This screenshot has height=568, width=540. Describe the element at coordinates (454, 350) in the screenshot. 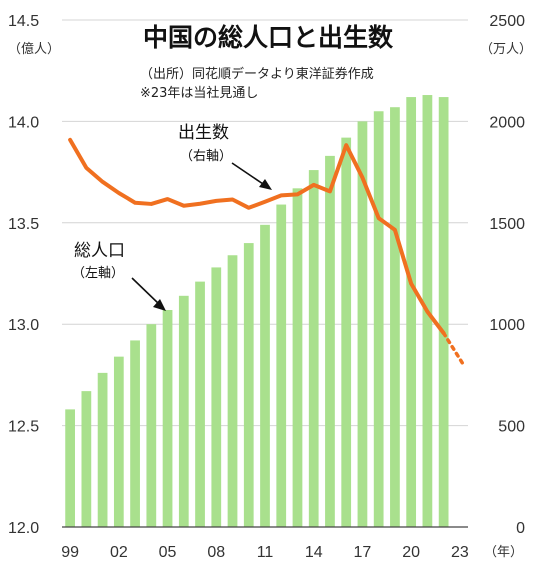

I see `births-estimate-line` at that location.